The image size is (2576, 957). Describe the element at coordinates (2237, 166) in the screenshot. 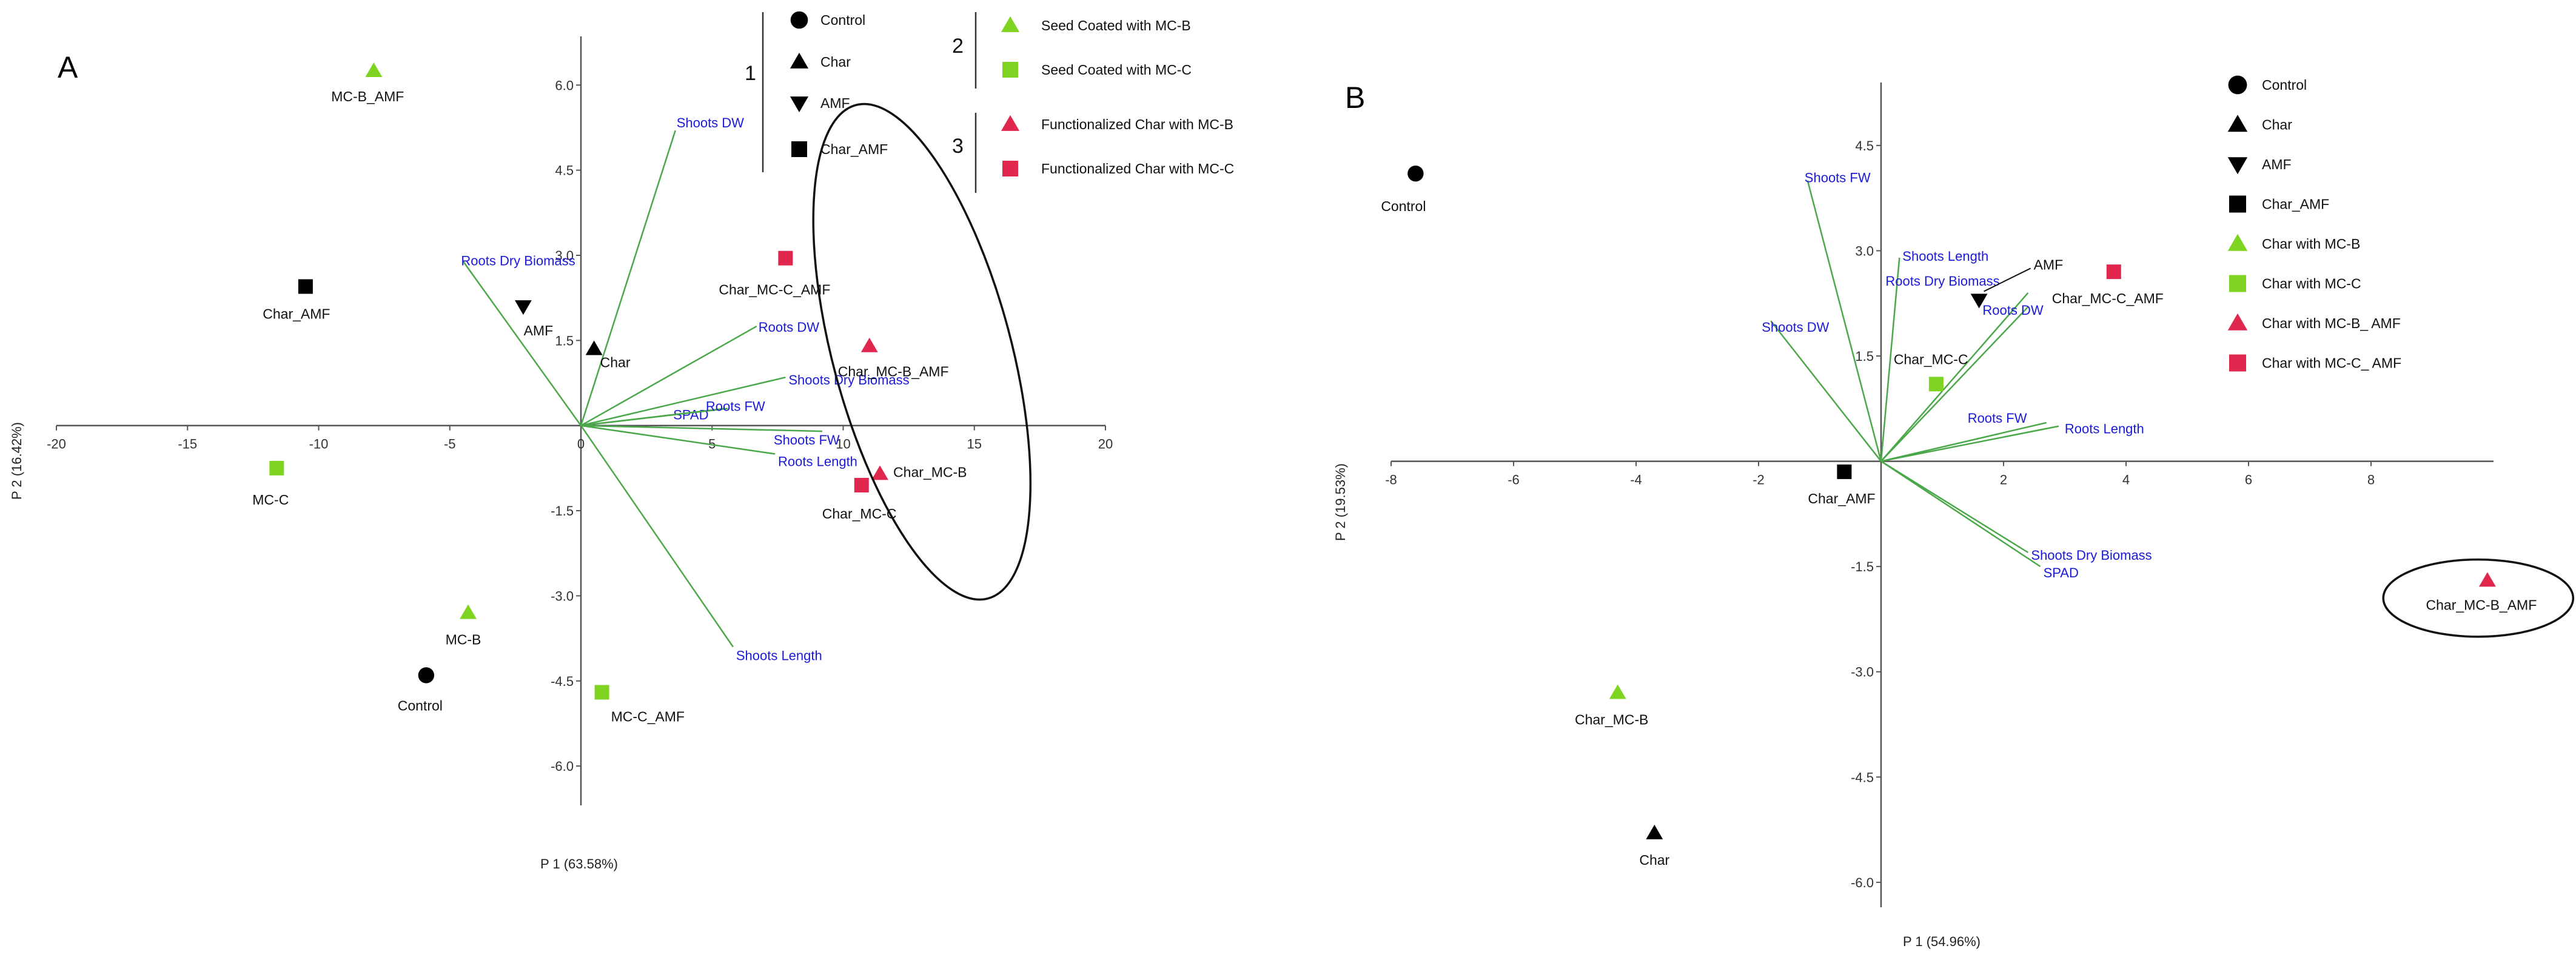

I see `legend-b-marker-amf` at that location.